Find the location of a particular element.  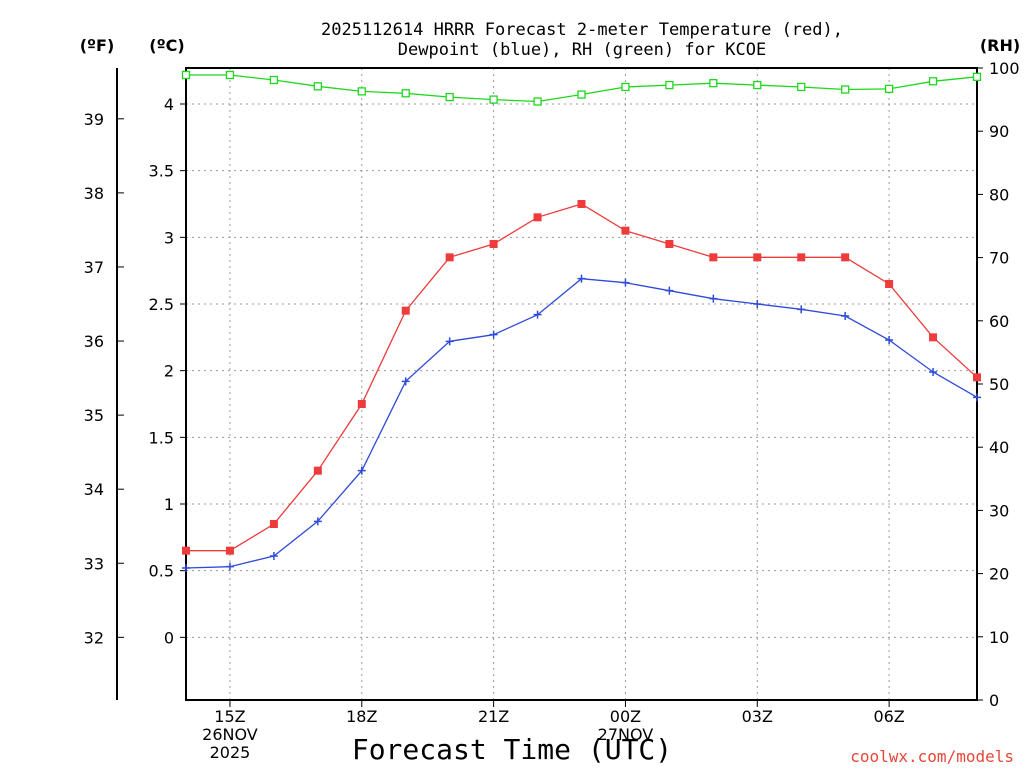

x-tick-label: 2025 is located at coordinates (230, 752).